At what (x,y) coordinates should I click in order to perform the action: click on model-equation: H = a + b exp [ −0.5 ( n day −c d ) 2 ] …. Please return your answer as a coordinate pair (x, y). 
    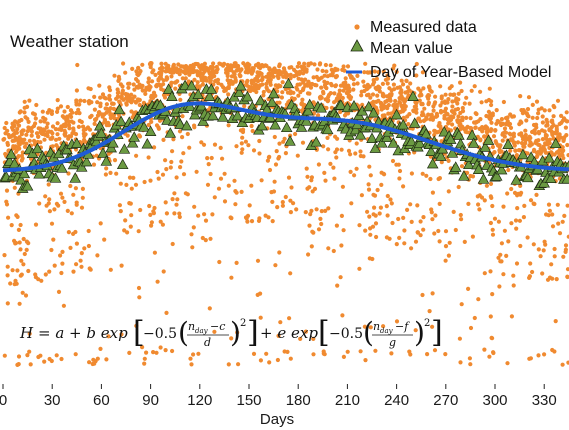
    Looking at the image, I should click on (168, 332).